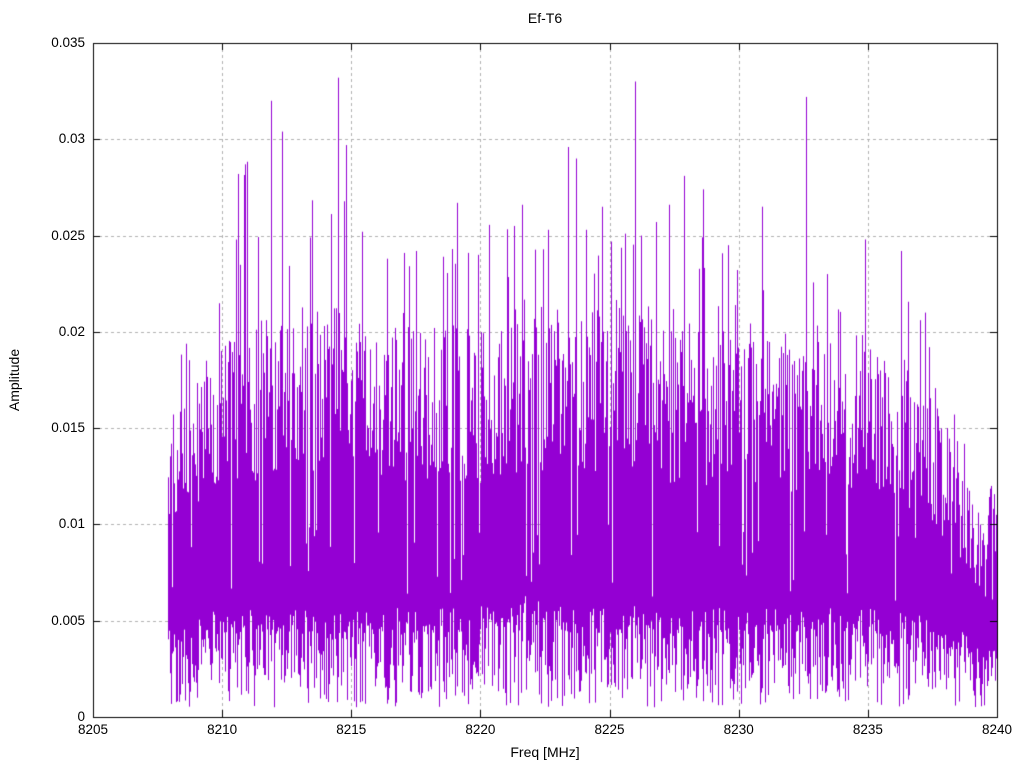 This screenshot has height=768, width=1024. Describe the element at coordinates (738, 729) in the screenshot. I see `x-tick-label: 8230` at that location.